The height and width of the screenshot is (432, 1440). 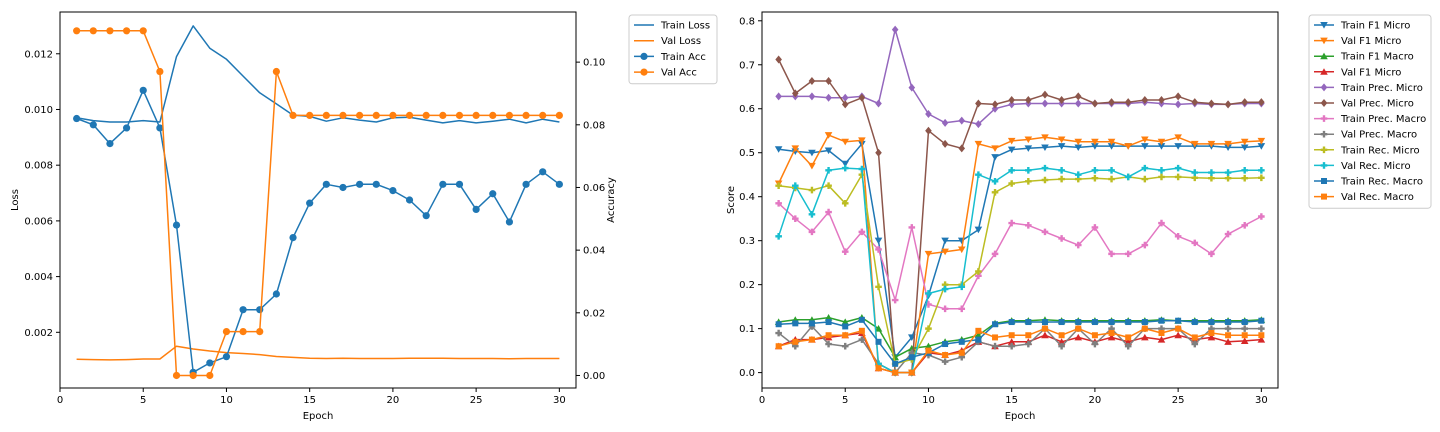 I want to click on x-tick-label: 30, so click(x=559, y=400).